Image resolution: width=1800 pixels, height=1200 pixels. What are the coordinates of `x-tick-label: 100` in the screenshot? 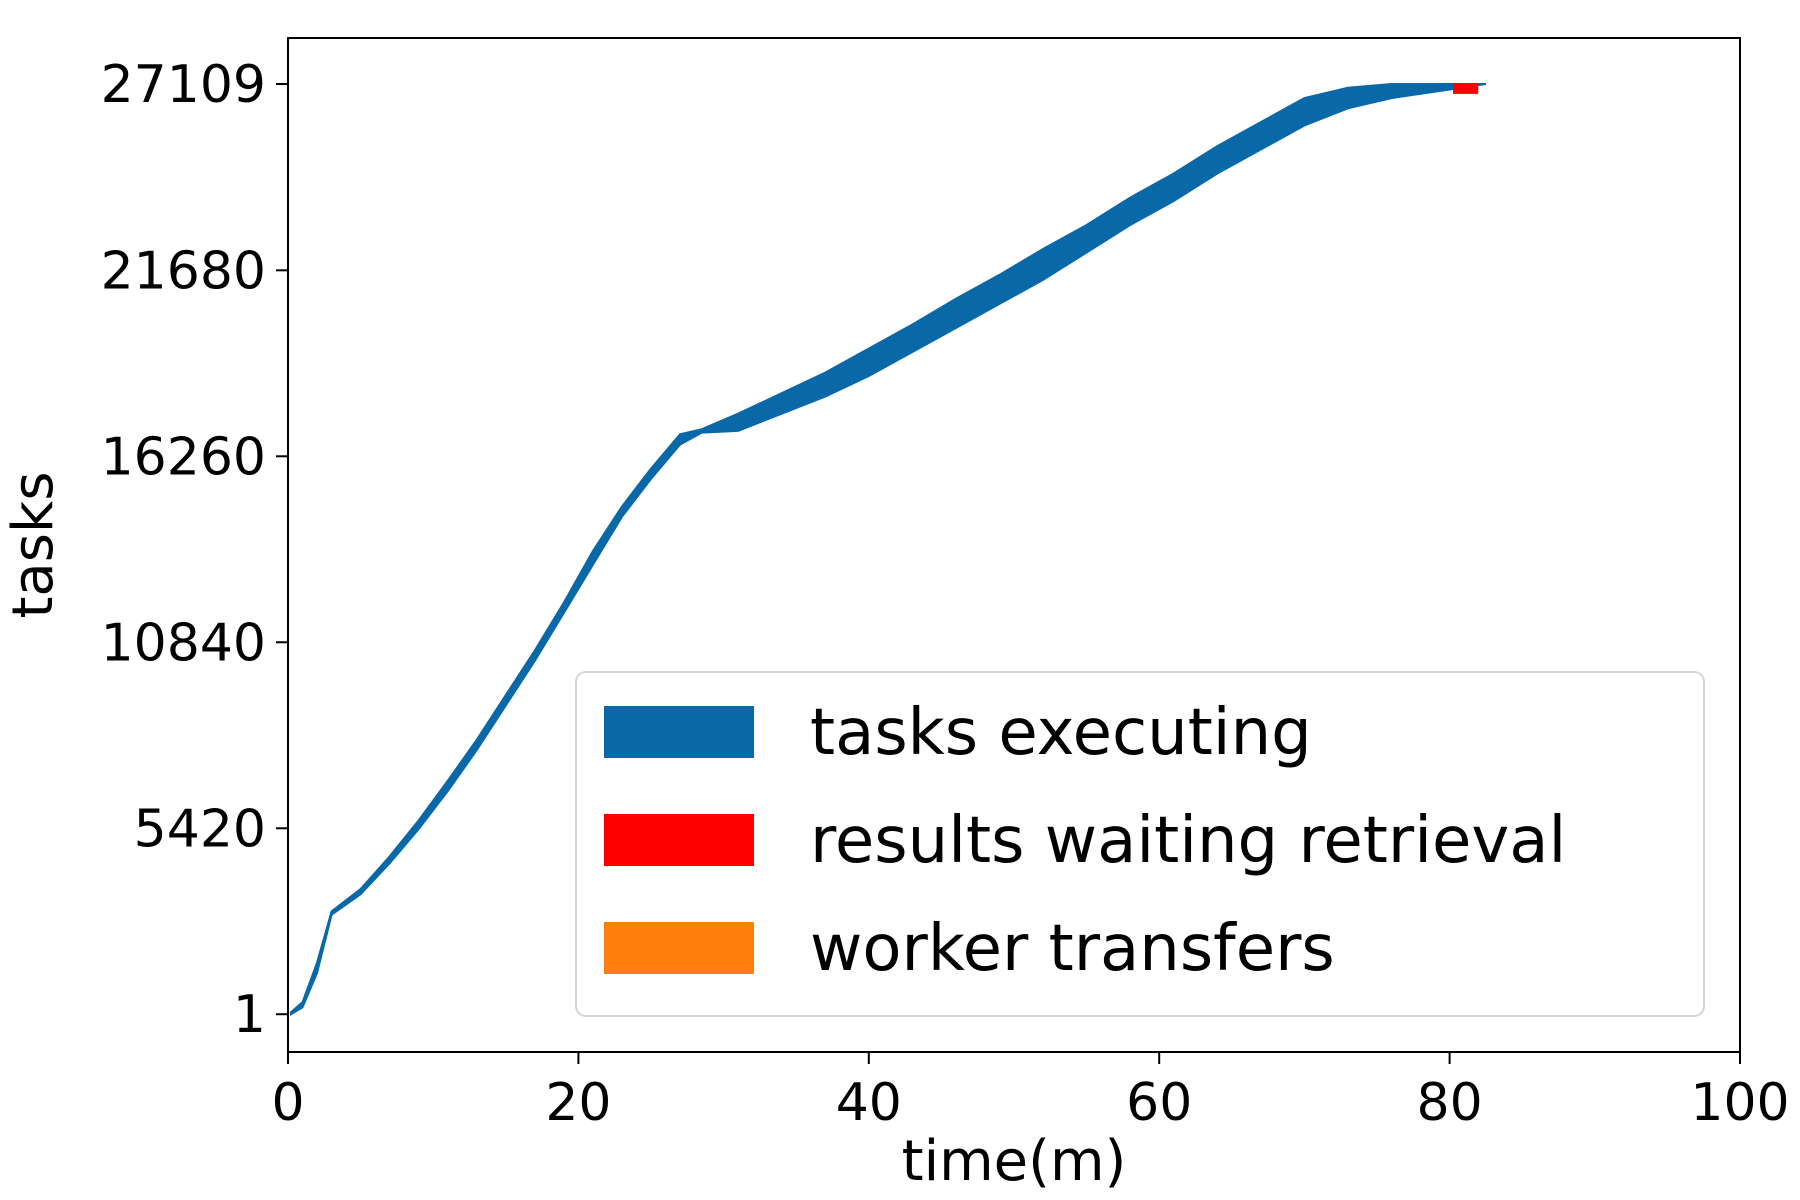 It's located at (1739, 1103).